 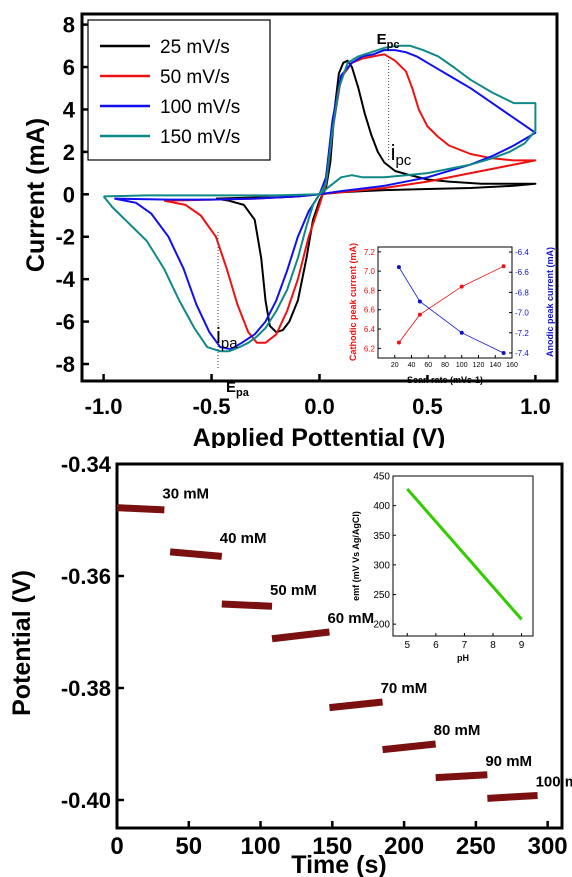 What do you see at coordinates (243, 538) in the screenshot?
I see `pt-concentration-label: 40 mM` at bounding box center [243, 538].